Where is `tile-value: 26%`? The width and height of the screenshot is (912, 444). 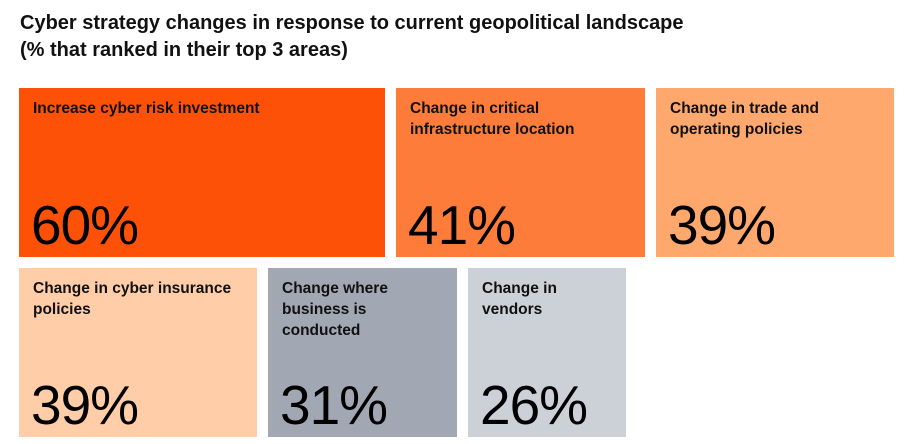 tile-value: 26% is located at coordinates (534, 405).